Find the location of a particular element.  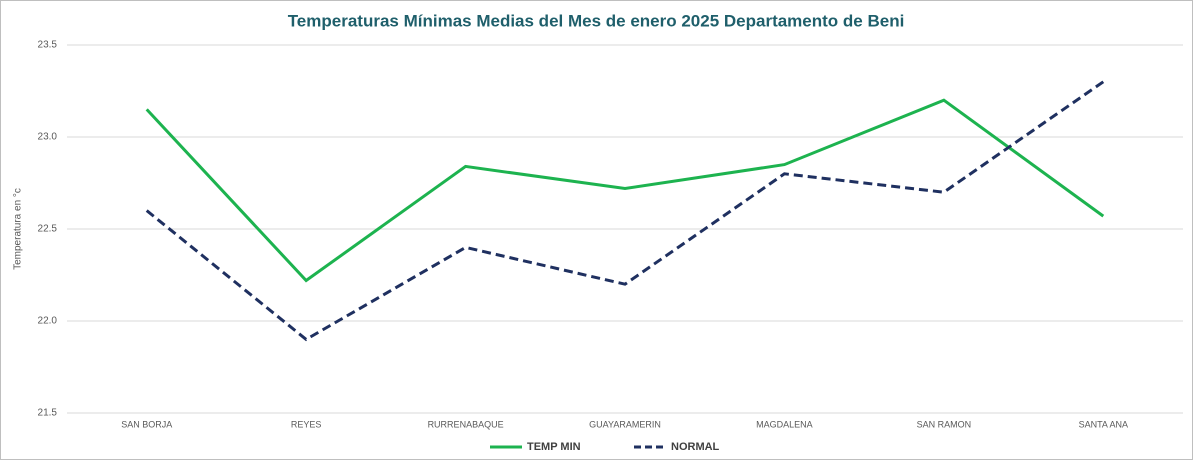

x-tick-label: RURRENABAQUE is located at coordinates (466, 424).